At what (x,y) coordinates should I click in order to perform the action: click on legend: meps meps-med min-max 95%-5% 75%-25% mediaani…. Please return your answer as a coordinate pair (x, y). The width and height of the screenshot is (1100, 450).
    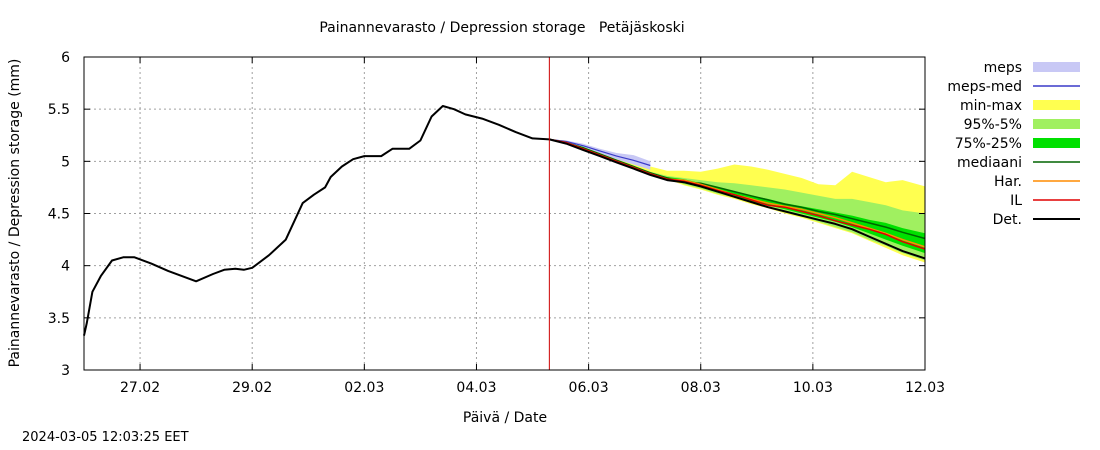
    Looking at the image, I should click on (1013, 144).